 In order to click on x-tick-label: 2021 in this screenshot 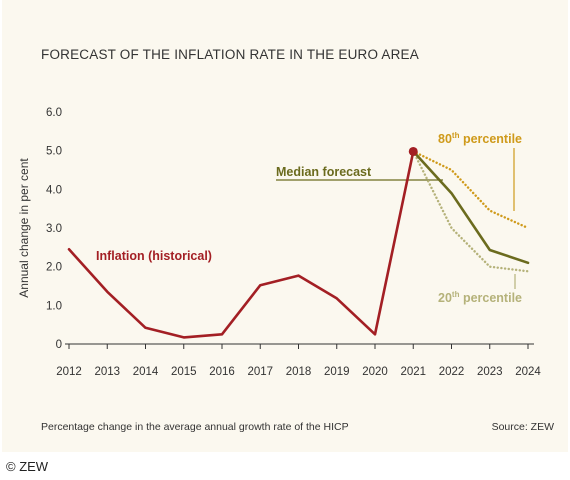, I will do `click(413, 372)`.